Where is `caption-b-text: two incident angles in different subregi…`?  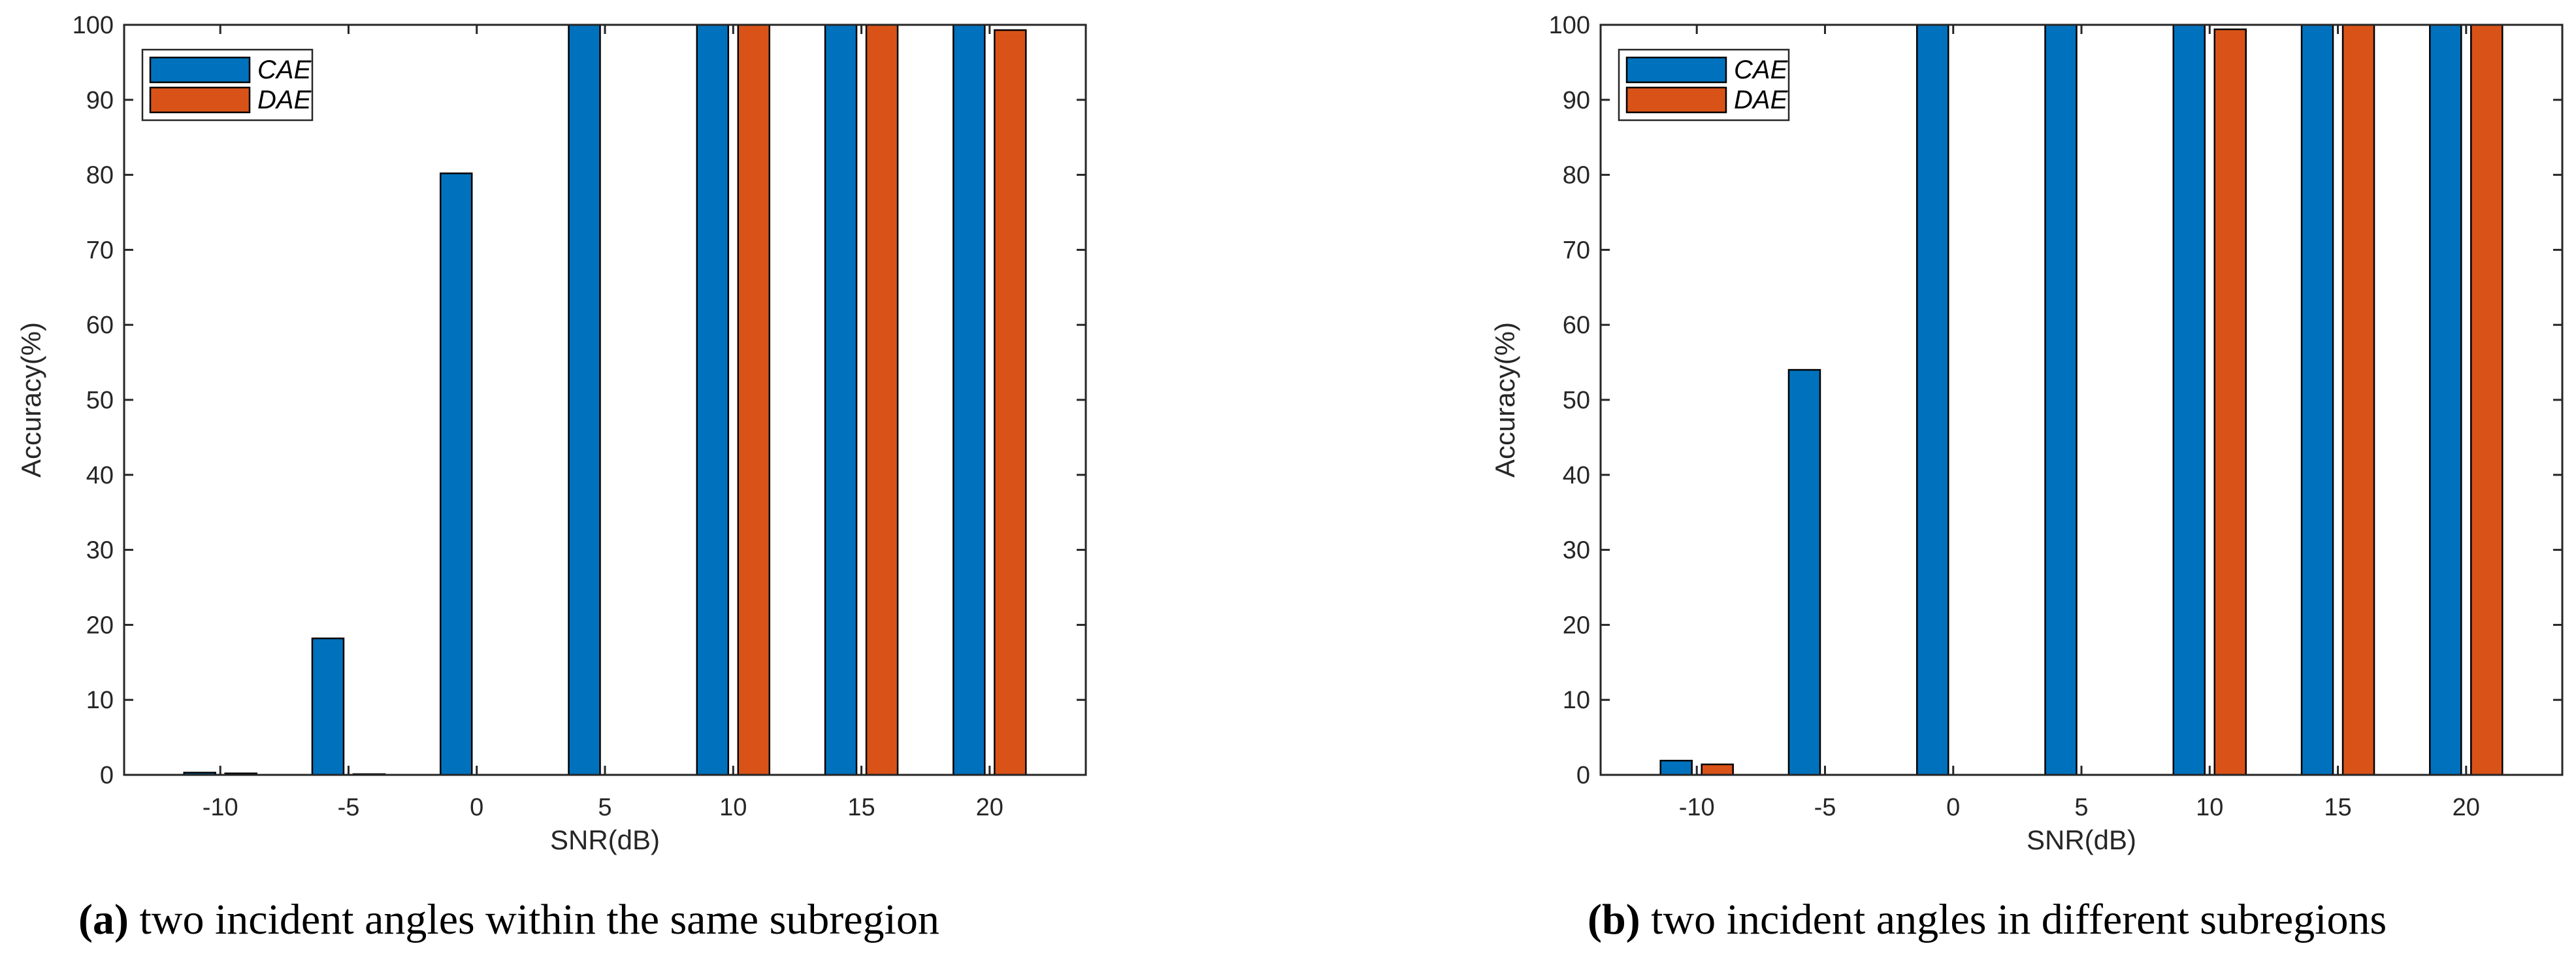 caption-b-text: two incident angles in different subregi… is located at coordinates (2019, 919).